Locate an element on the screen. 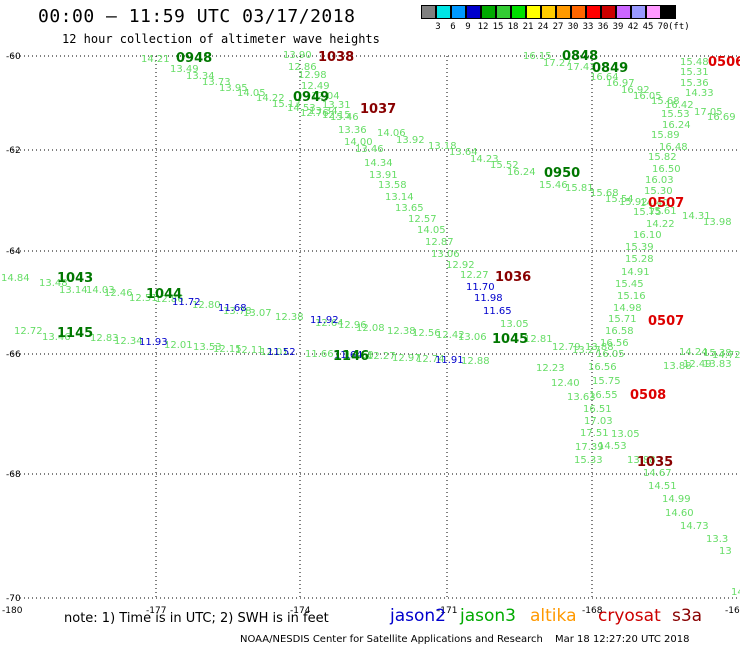 This screenshot has width=740, height=650. wave-height-value: 16.15 is located at coordinates (537, 56).